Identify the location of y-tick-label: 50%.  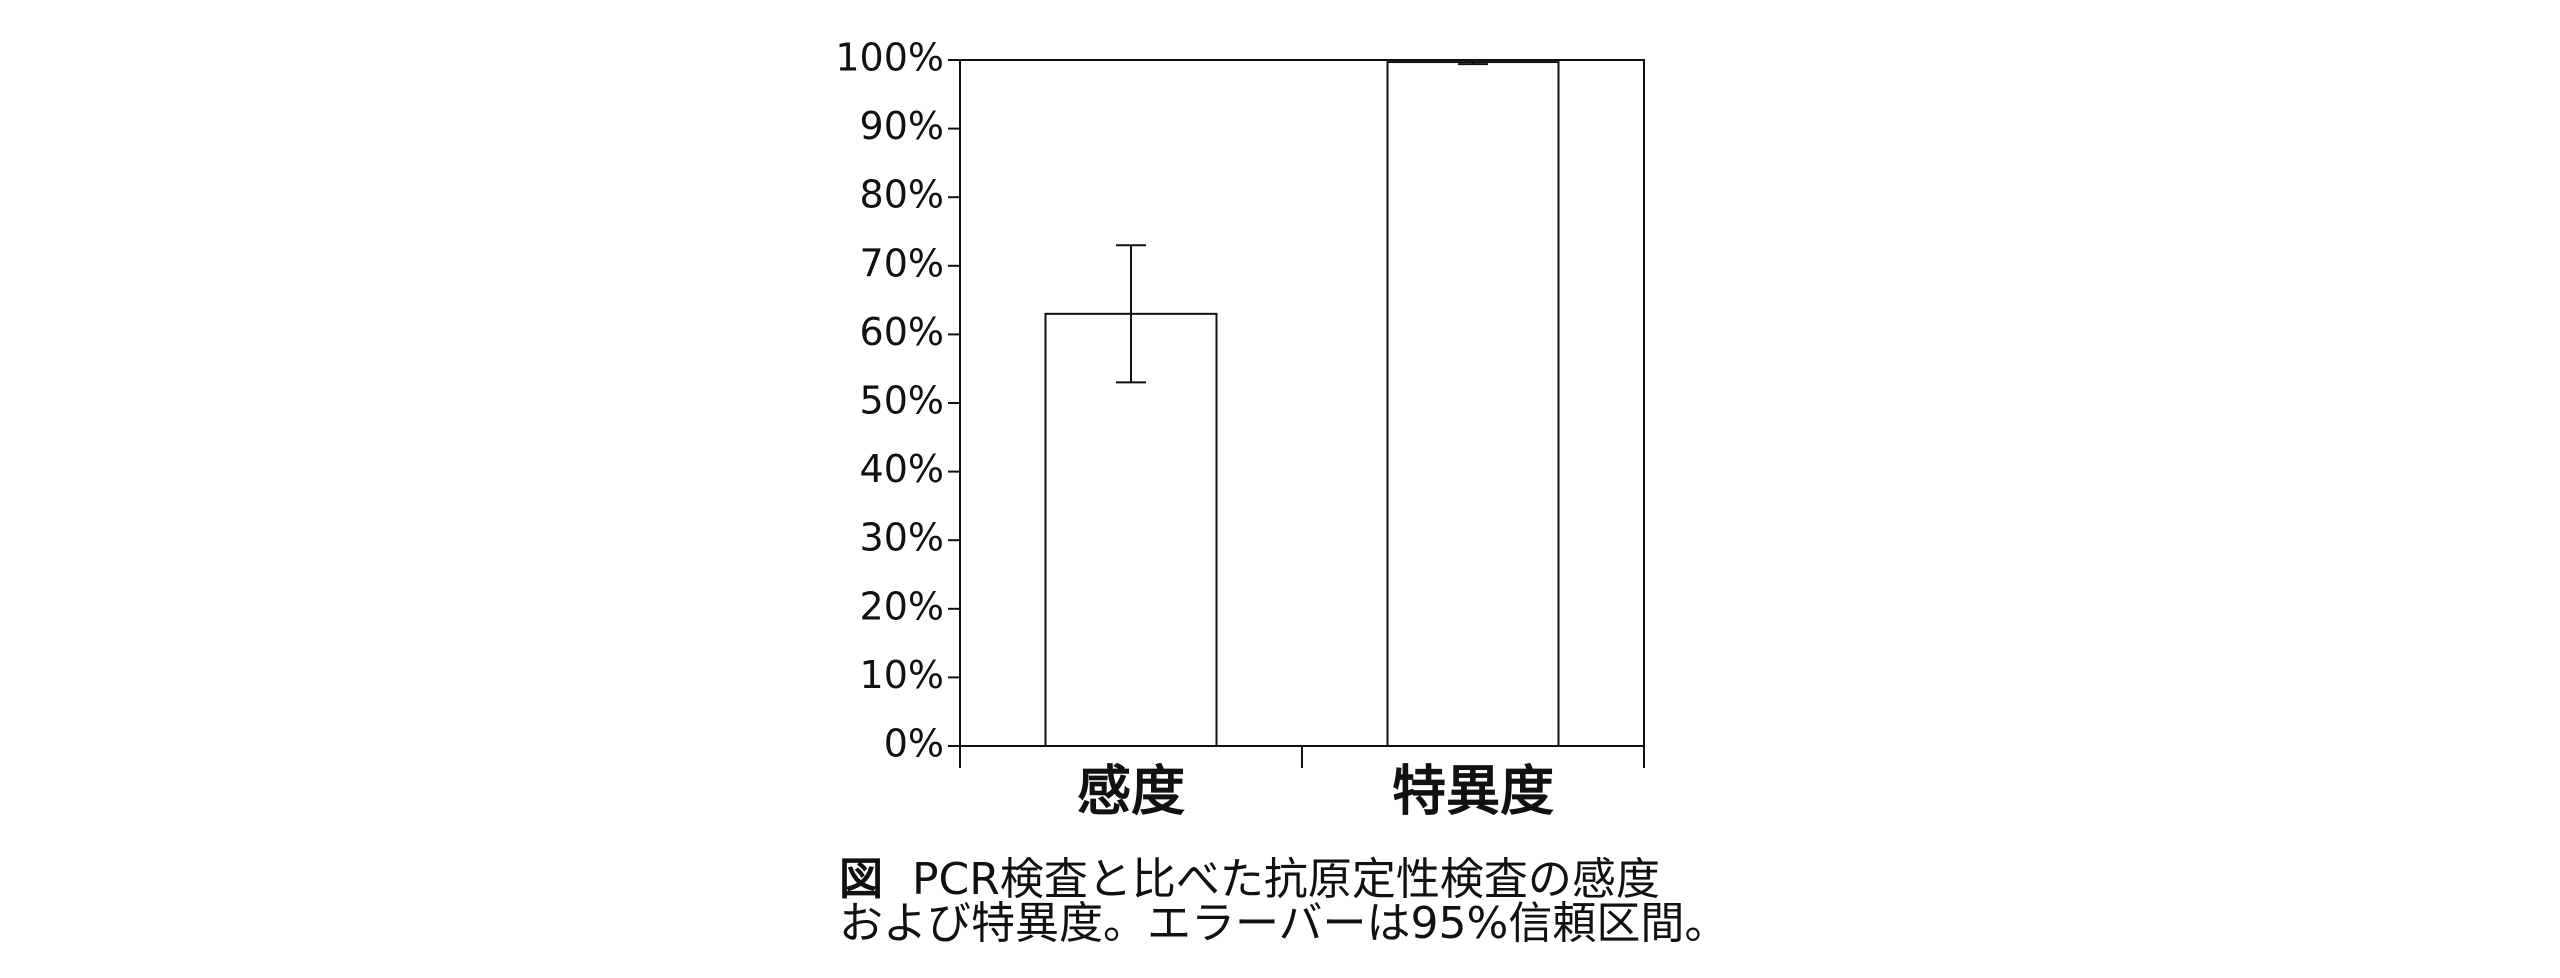
(902, 401).